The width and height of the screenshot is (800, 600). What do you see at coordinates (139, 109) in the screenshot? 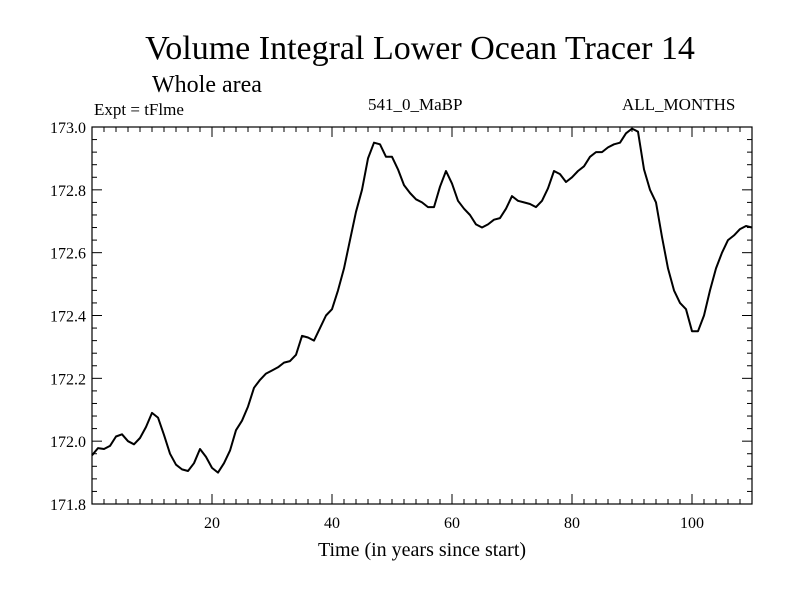
I see `experiment-label: Expt = tFlme` at bounding box center [139, 109].